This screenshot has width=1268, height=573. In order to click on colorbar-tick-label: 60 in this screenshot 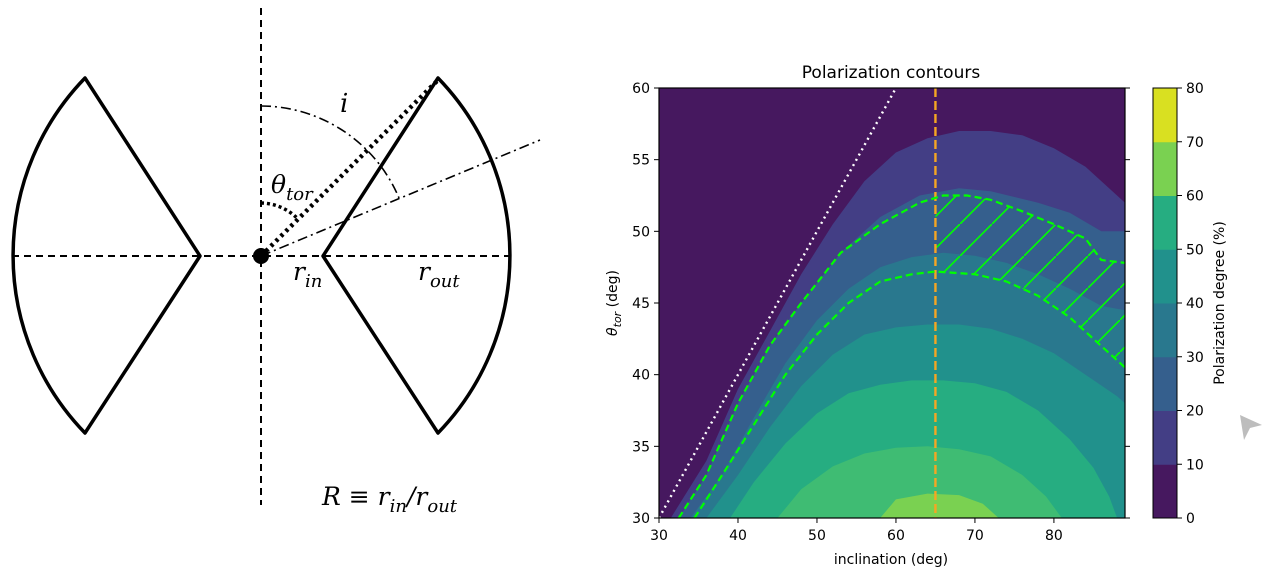, I will do `click(1195, 197)`.